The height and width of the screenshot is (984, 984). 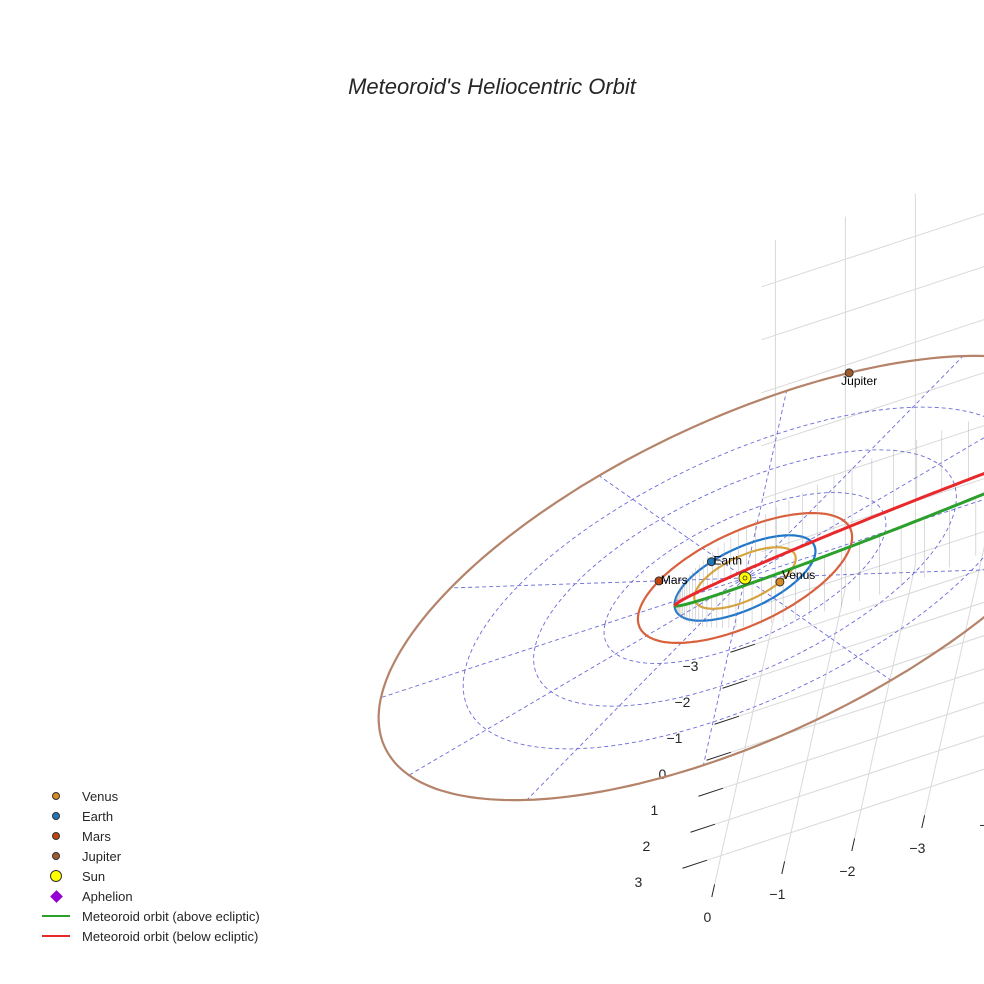 What do you see at coordinates (150, 816) in the screenshot?
I see `legend-item: Earth` at bounding box center [150, 816].